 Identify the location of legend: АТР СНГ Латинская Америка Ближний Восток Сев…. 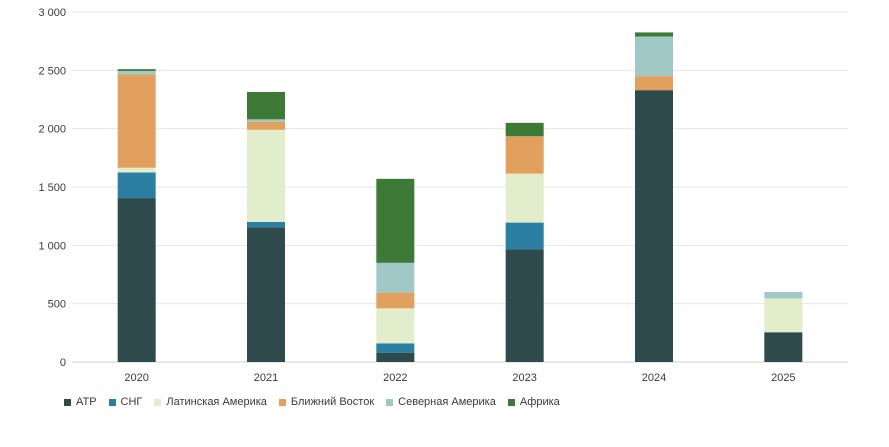
(312, 402).